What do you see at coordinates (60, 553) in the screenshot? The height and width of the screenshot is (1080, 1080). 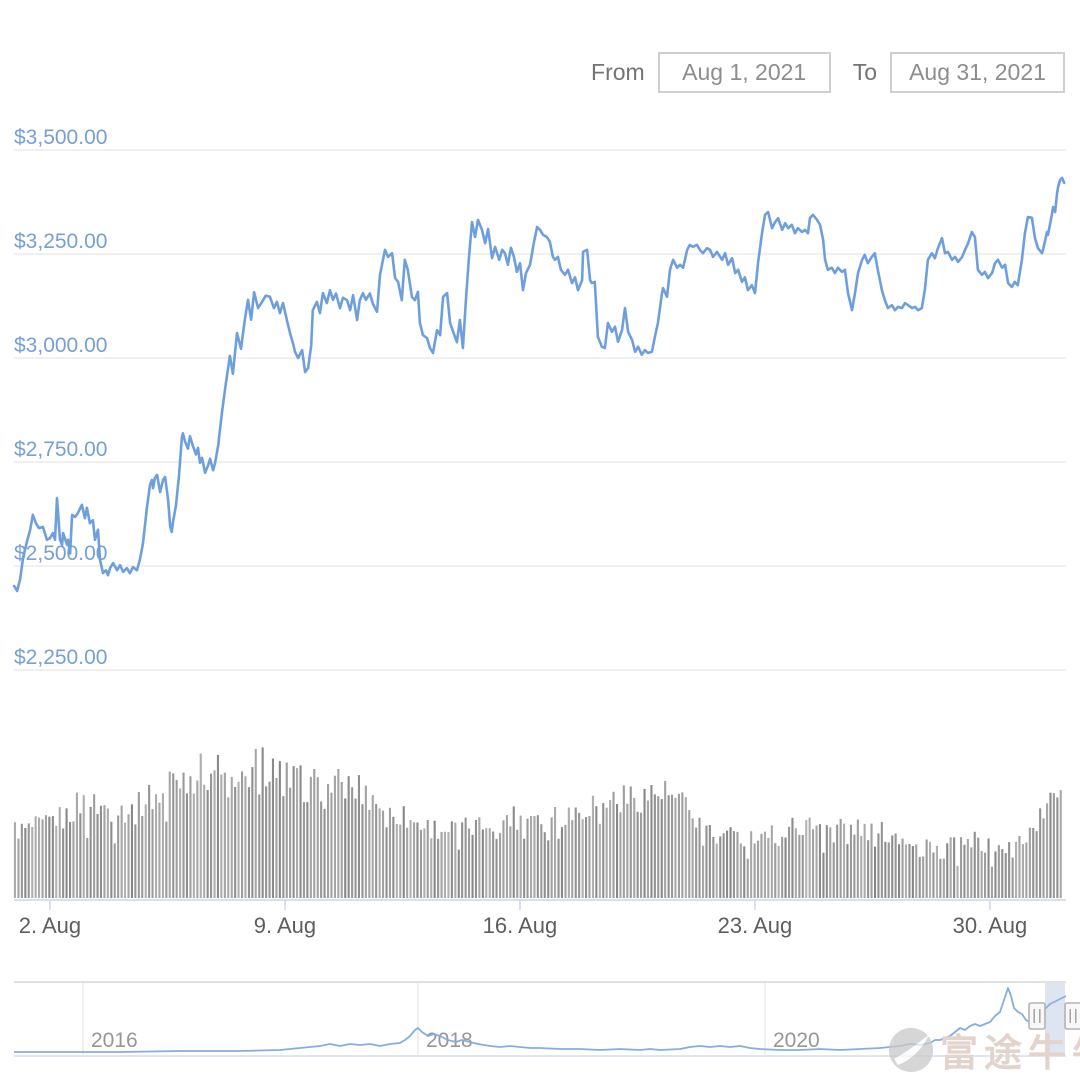 I see `y-axis-label: $2,500.00` at bounding box center [60, 553].